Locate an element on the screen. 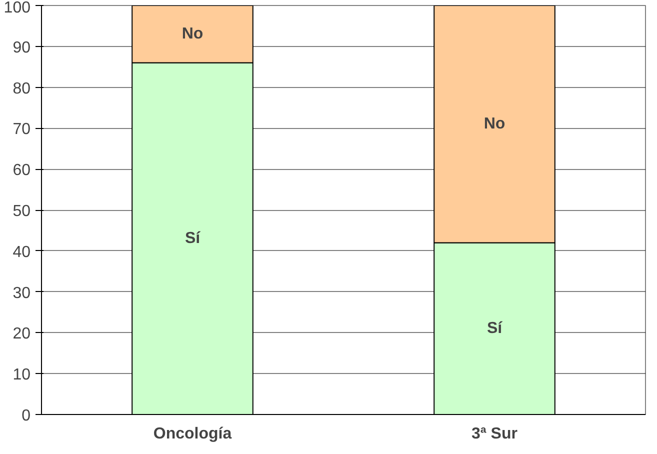  y-tick-label: 40 is located at coordinates (21, 252).